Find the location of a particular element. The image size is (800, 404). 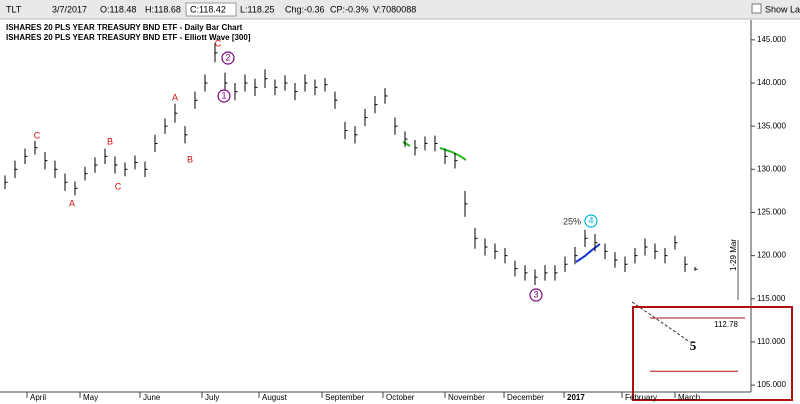

x-tick-label: March is located at coordinates (689, 397).